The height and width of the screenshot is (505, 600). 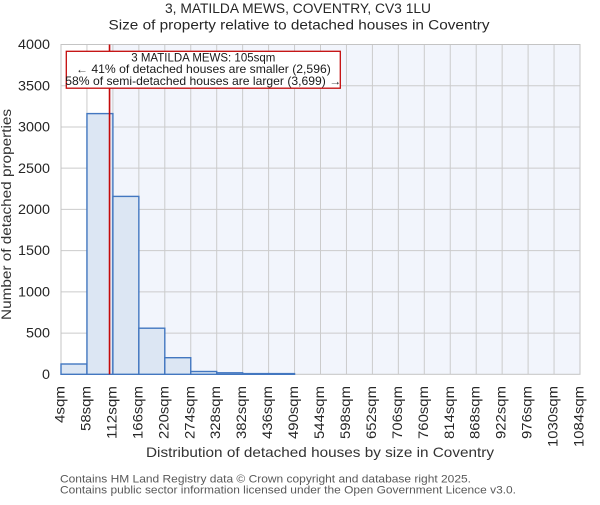 What do you see at coordinates (319, 412) in the screenshot?
I see `svg-text: 544sqm` at bounding box center [319, 412].